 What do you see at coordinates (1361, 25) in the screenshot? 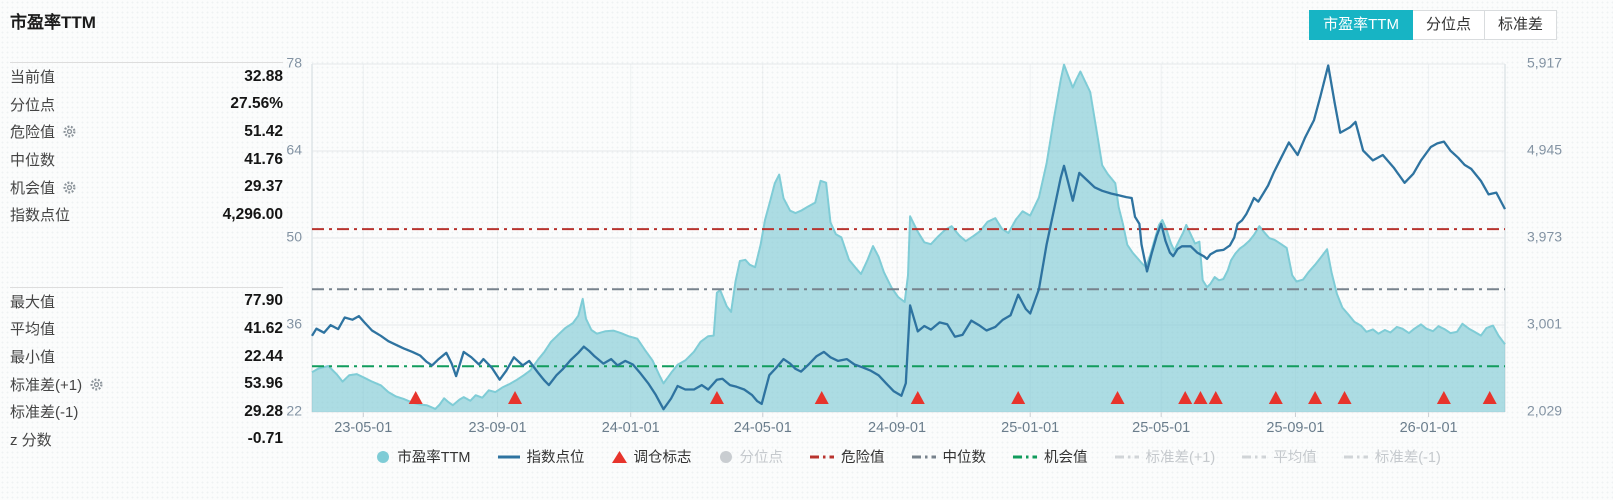
I see `tab-0: 市盈率TTM` at bounding box center [1361, 25].